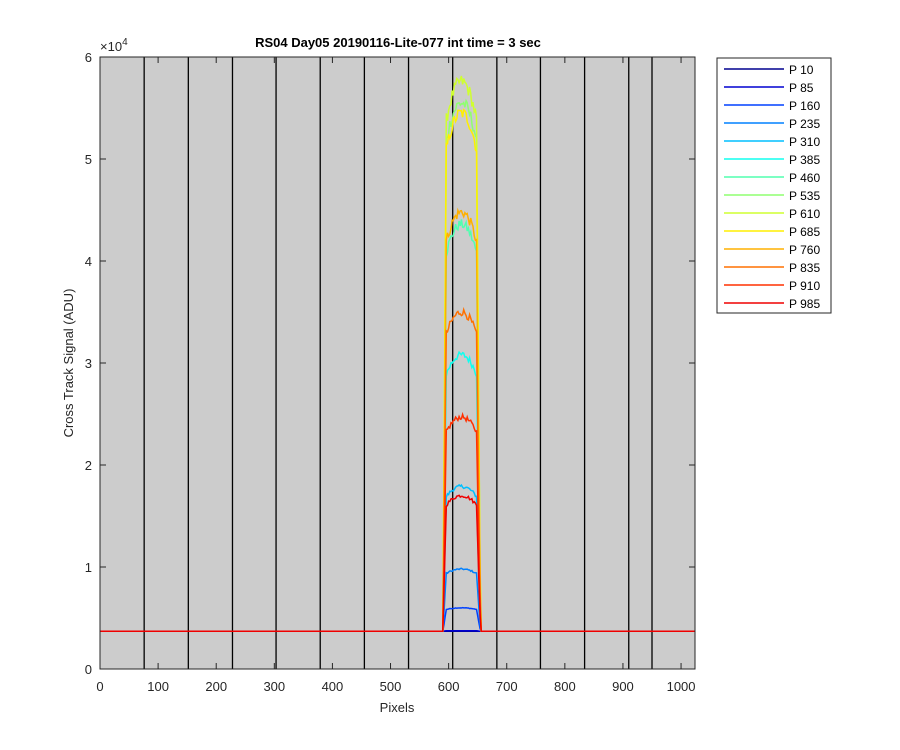  Describe the element at coordinates (333, 686) in the screenshot. I see `x-tick-label: 400` at that location.